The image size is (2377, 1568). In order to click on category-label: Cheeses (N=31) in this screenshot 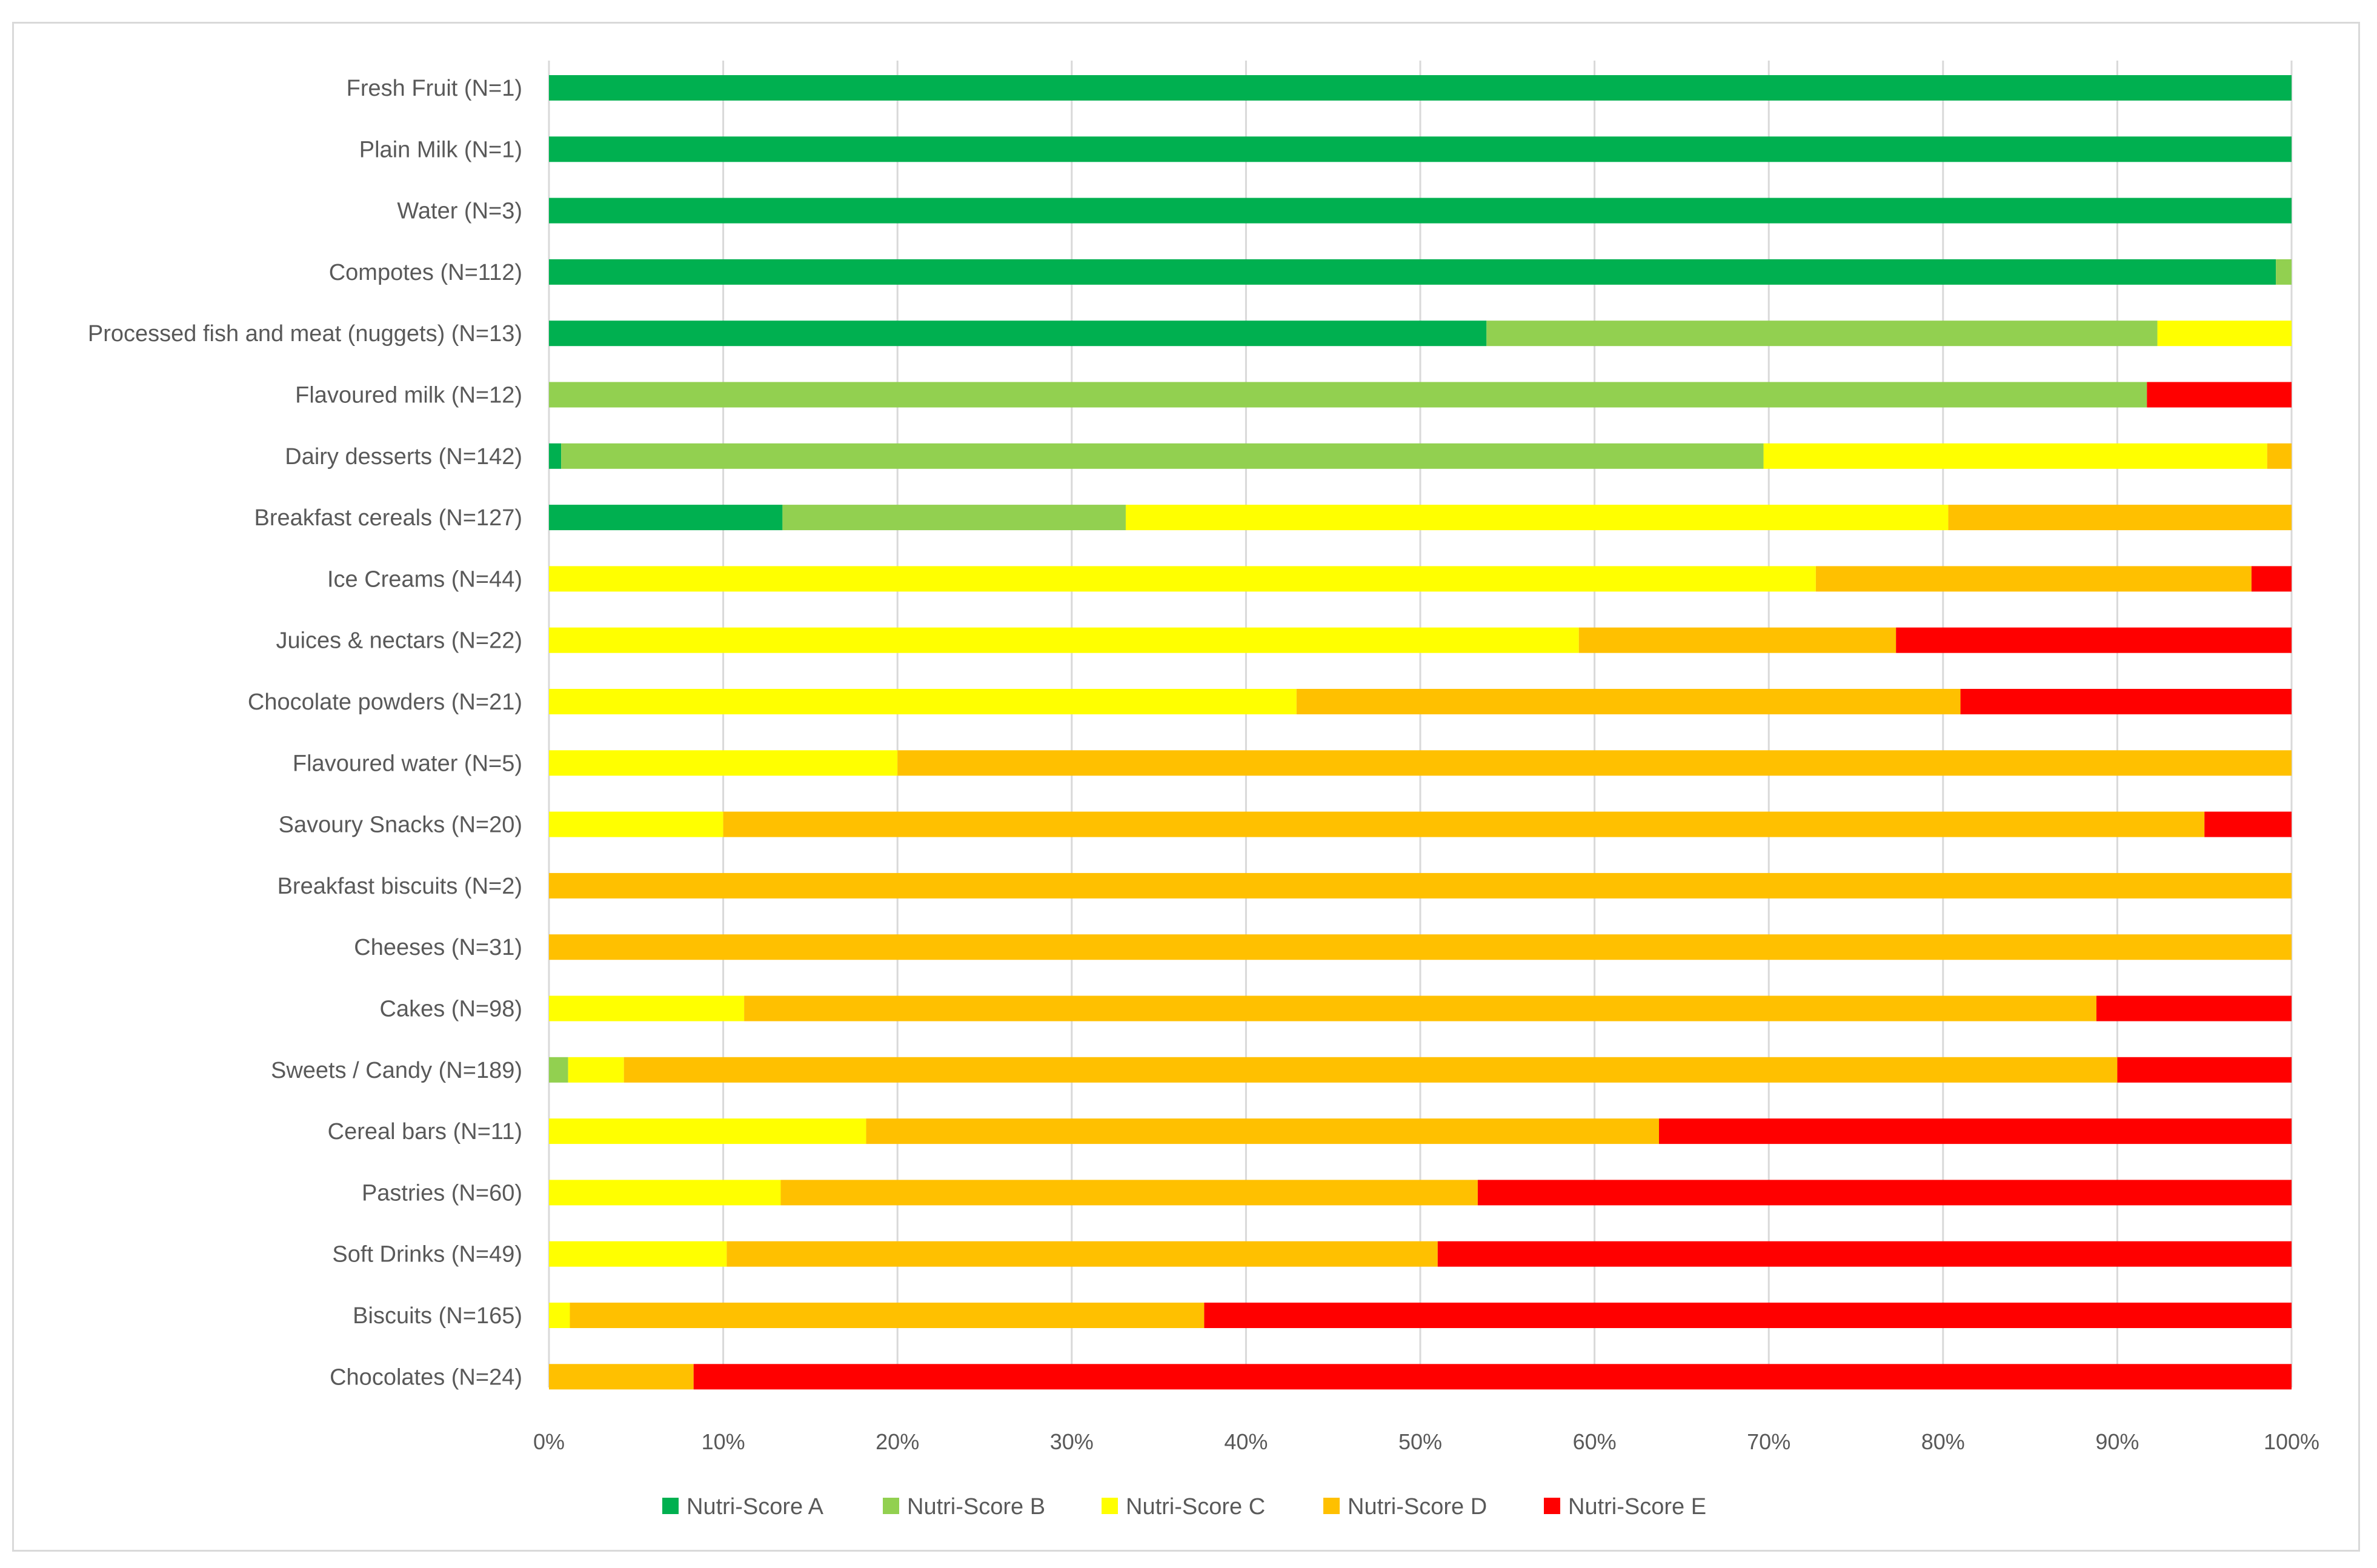, I will do `click(438, 948)`.